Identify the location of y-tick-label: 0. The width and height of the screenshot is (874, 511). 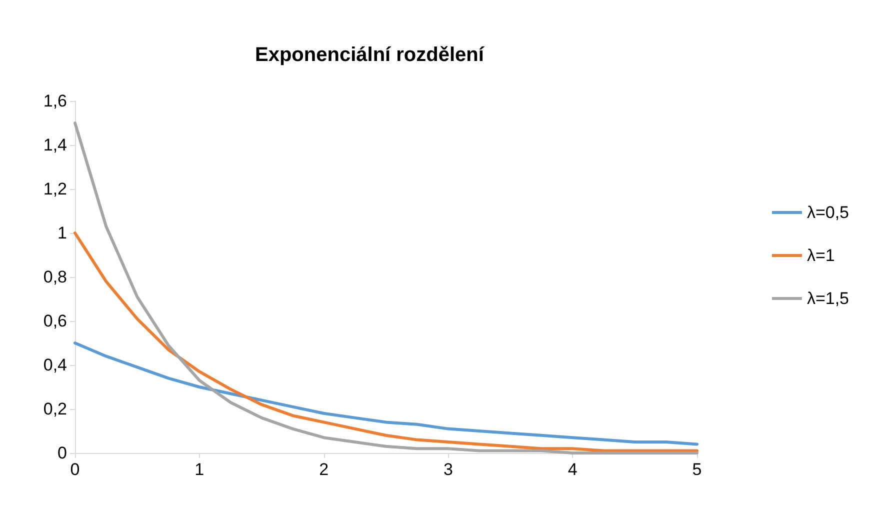
(62, 453).